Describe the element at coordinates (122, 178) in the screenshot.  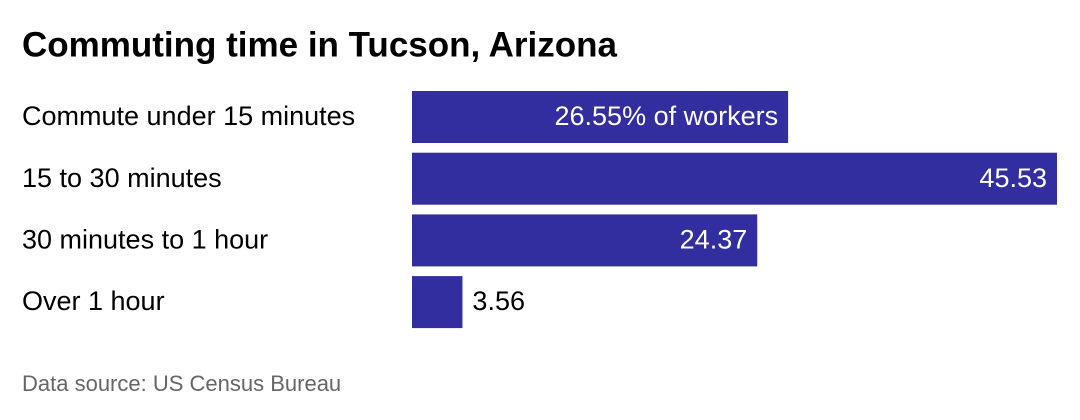
I see `category-label: 15 to 30 minutes` at that location.